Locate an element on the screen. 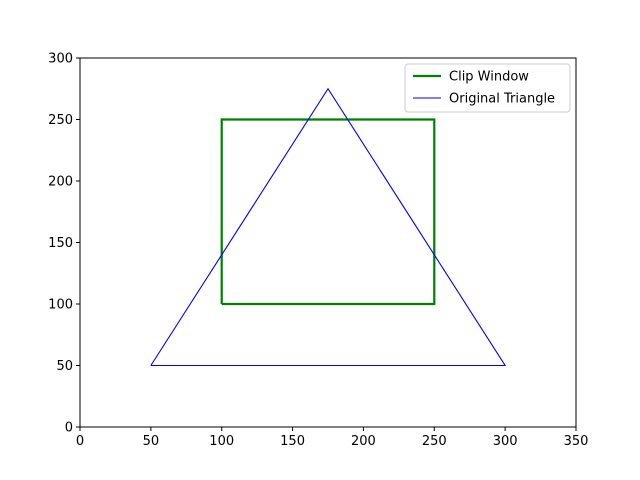 This screenshot has width=640, height=480. x-tick-label: 150 is located at coordinates (292, 441).